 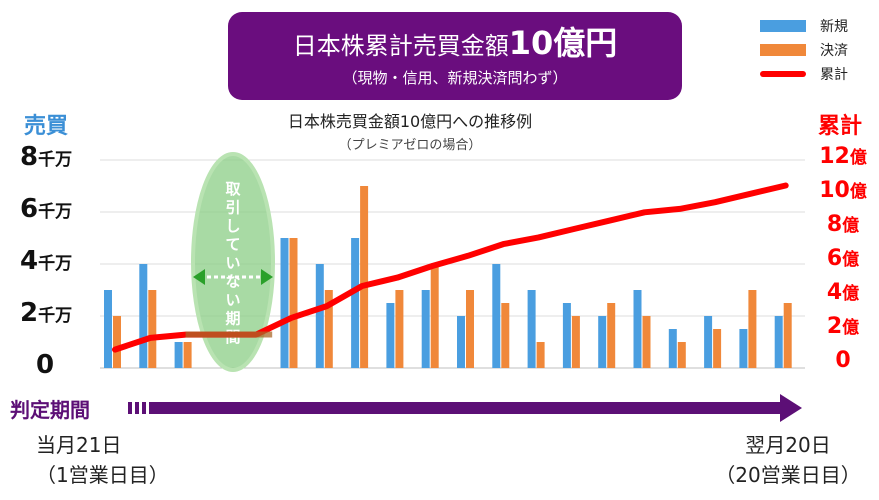 I want to click on left-tick-num: 0, so click(x=45, y=365).